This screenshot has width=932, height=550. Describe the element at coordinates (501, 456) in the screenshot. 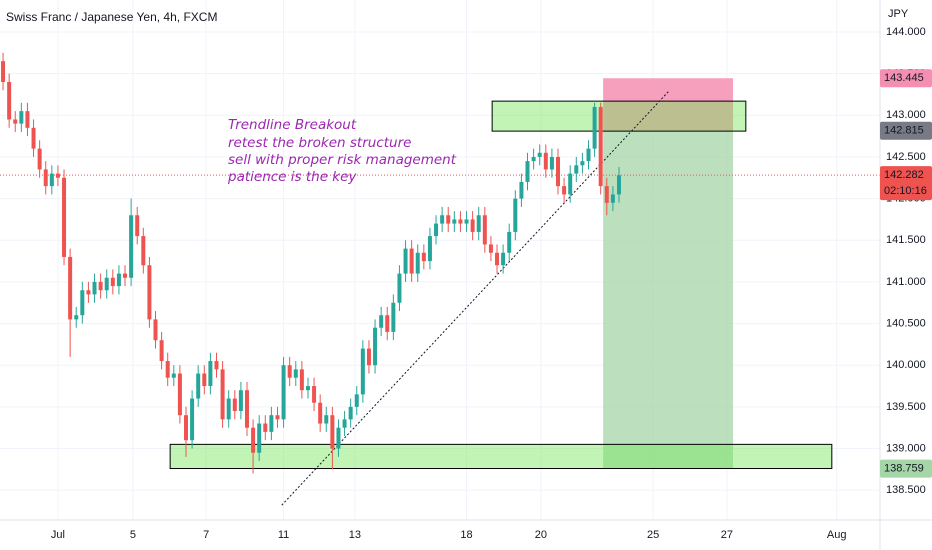

I see `zone` at that location.